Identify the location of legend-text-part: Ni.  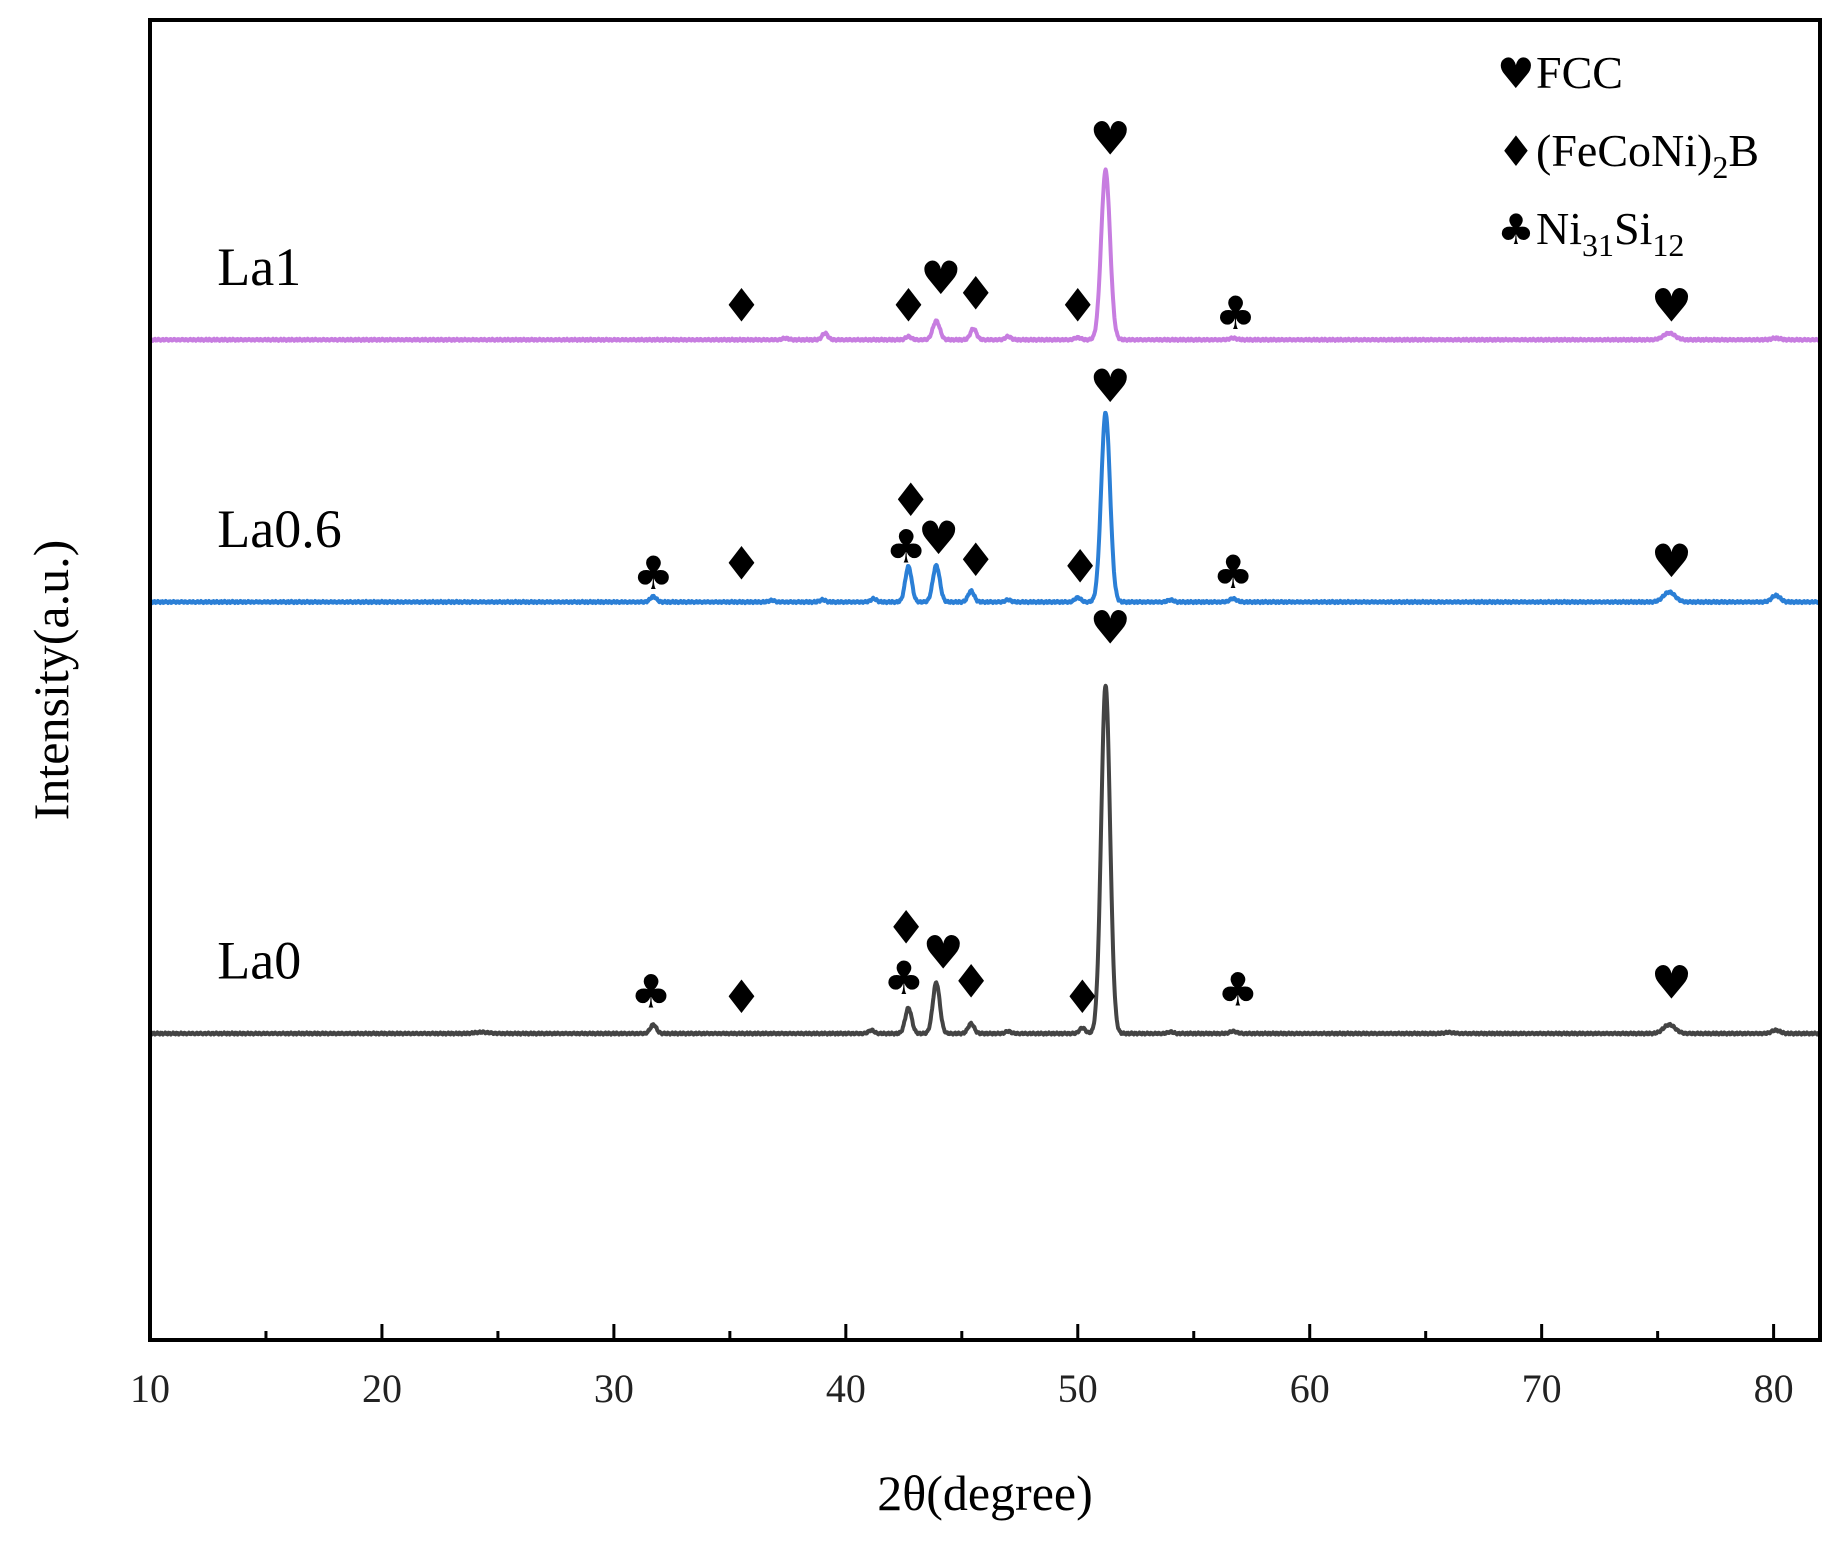
(1559, 228).